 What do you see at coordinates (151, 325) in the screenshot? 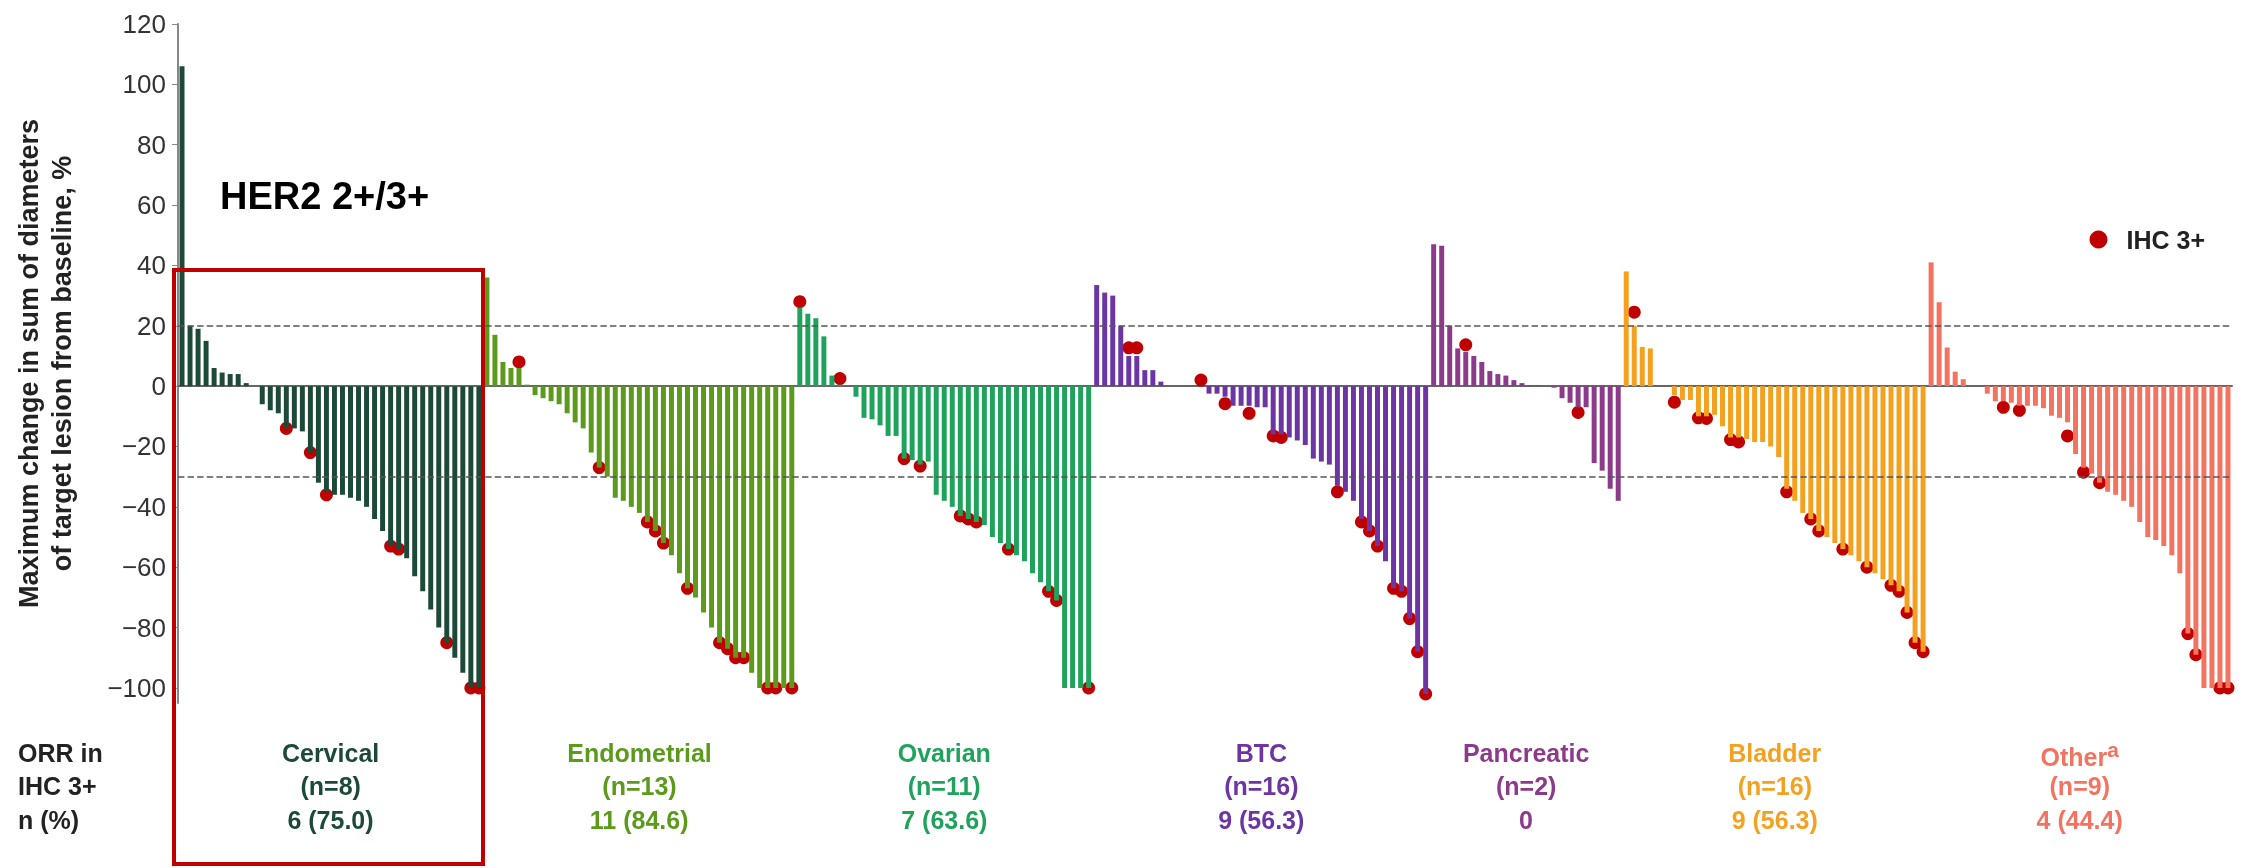
I see `y-tick-label: 20` at bounding box center [151, 325].